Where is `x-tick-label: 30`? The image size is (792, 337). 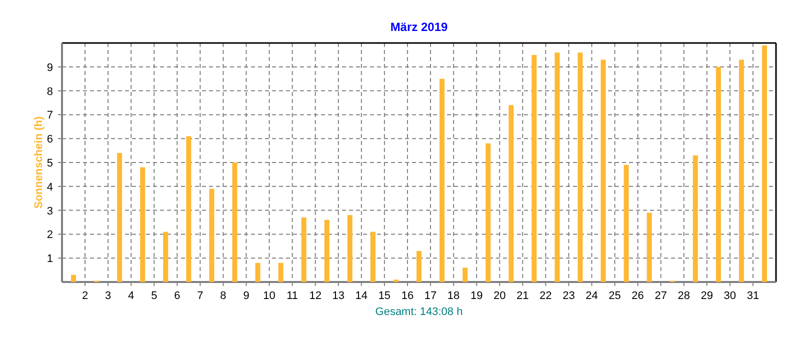
x-tick-label: 30 is located at coordinates (730, 296).